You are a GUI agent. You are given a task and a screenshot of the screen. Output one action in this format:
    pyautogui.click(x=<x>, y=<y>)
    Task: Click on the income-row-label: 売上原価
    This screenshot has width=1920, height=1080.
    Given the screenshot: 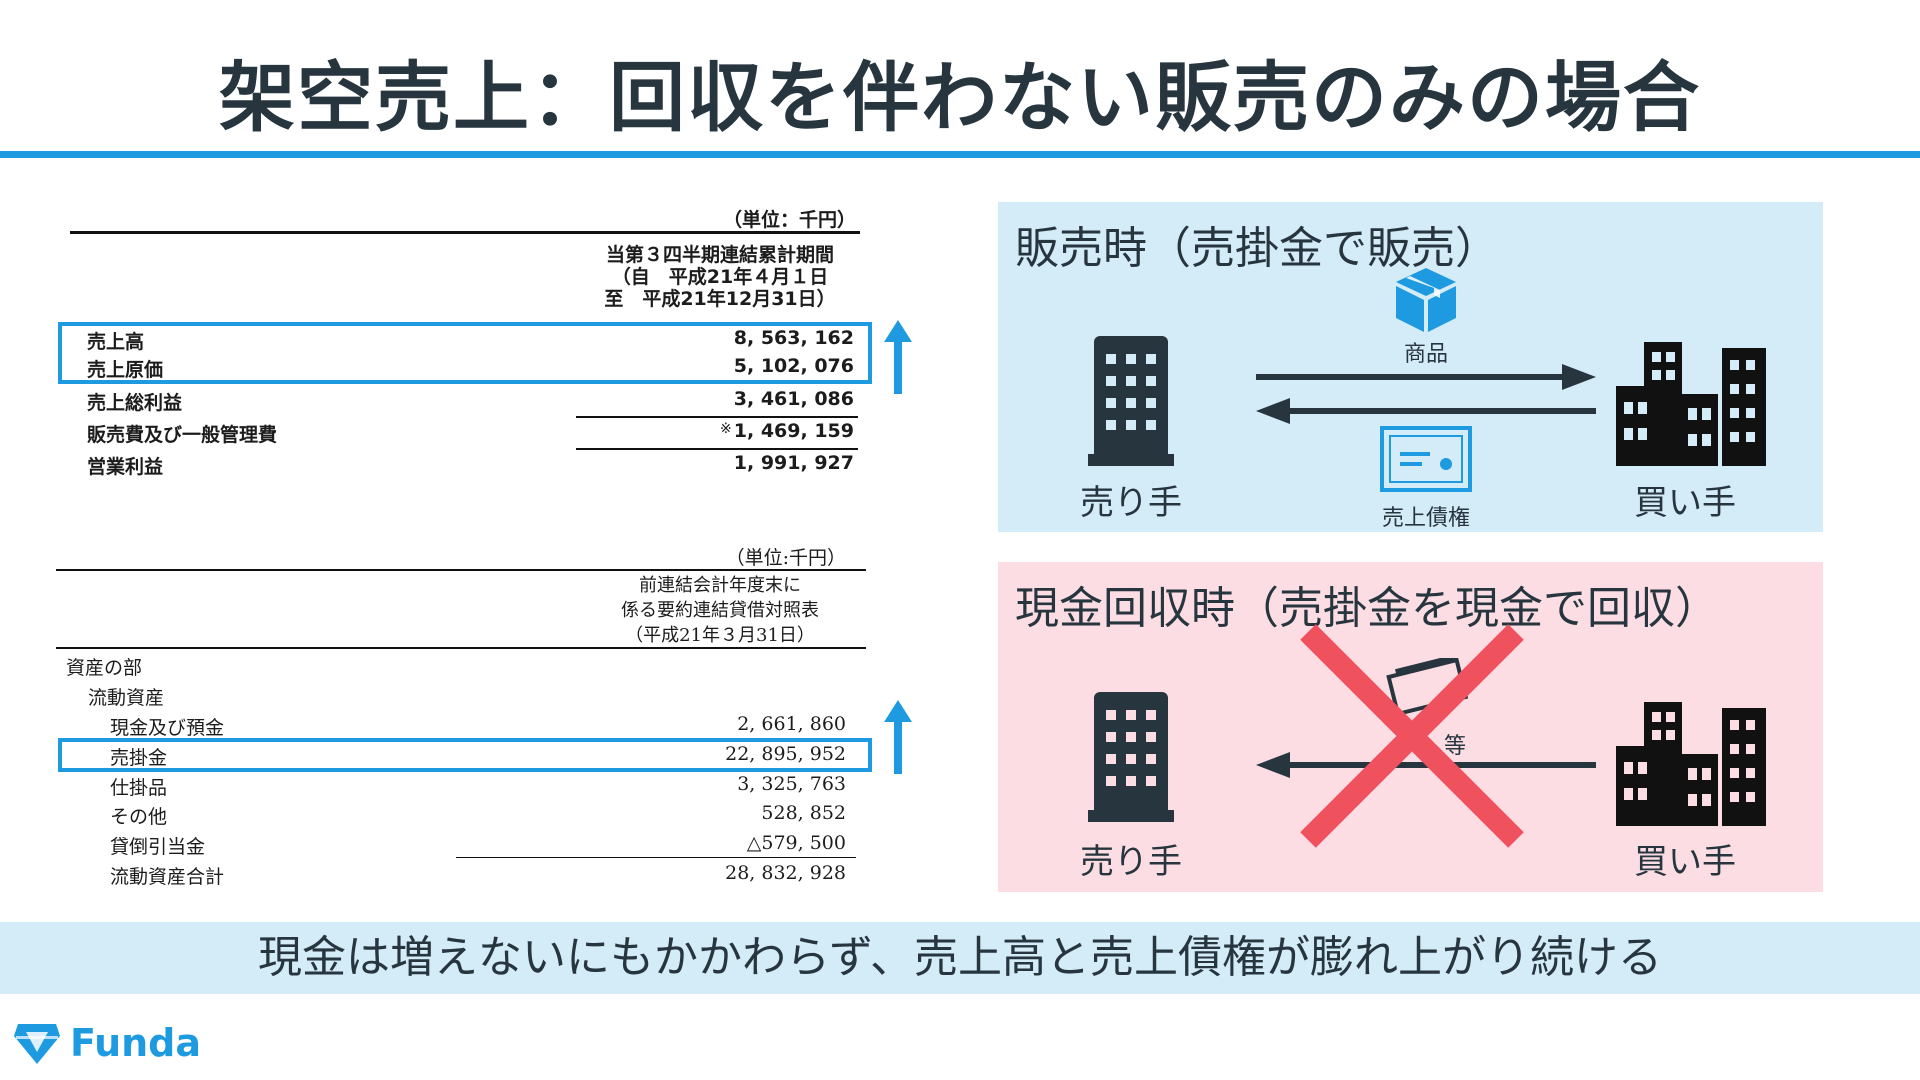 What is the action you would take?
    pyautogui.click(x=125, y=370)
    